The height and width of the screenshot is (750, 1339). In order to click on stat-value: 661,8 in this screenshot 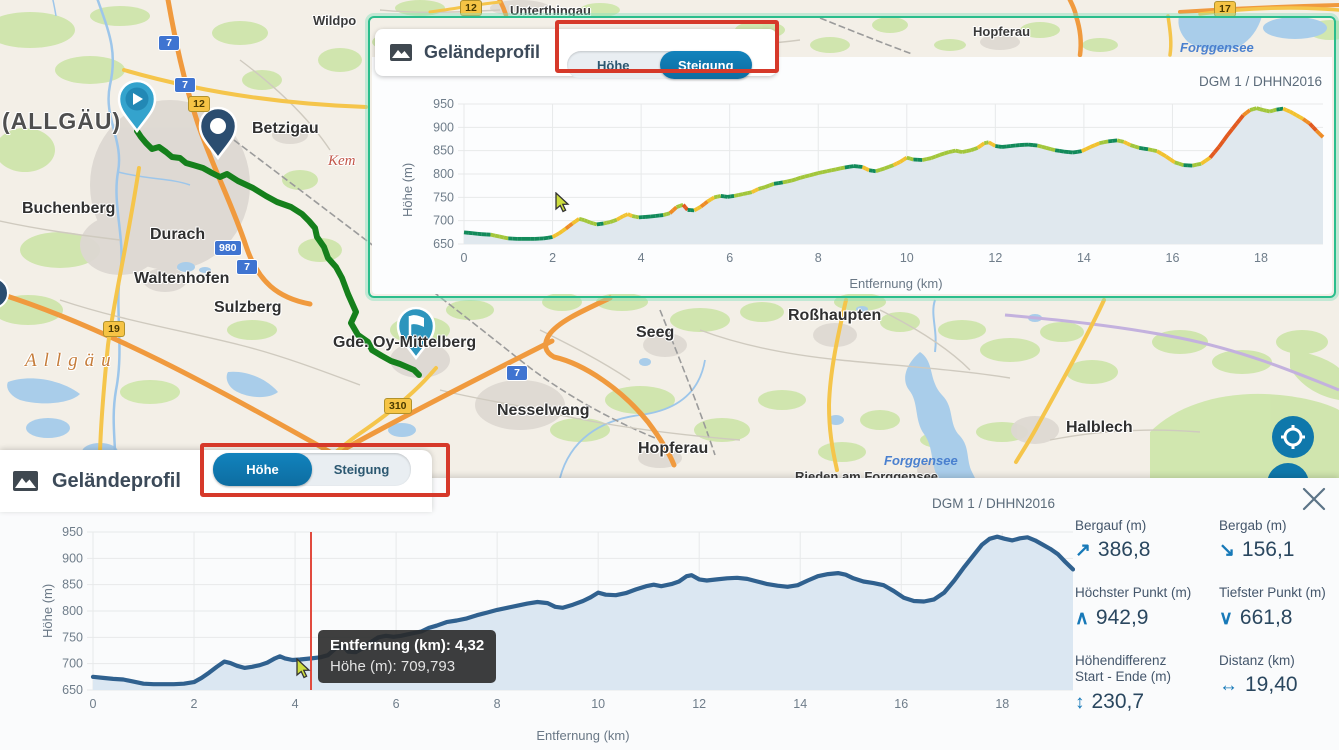, I will do `click(1266, 617)`.